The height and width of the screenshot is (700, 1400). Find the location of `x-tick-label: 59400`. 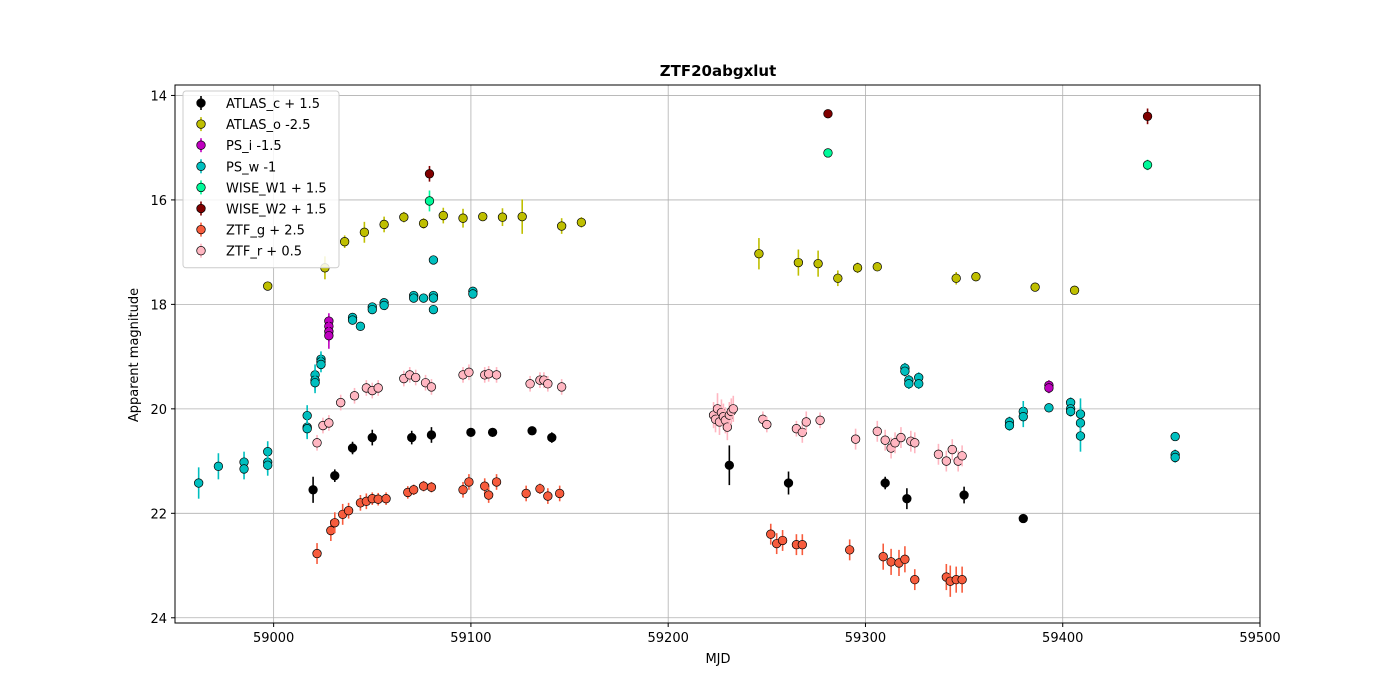

x-tick-label: 59400 is located at coordinates (1062, 638).